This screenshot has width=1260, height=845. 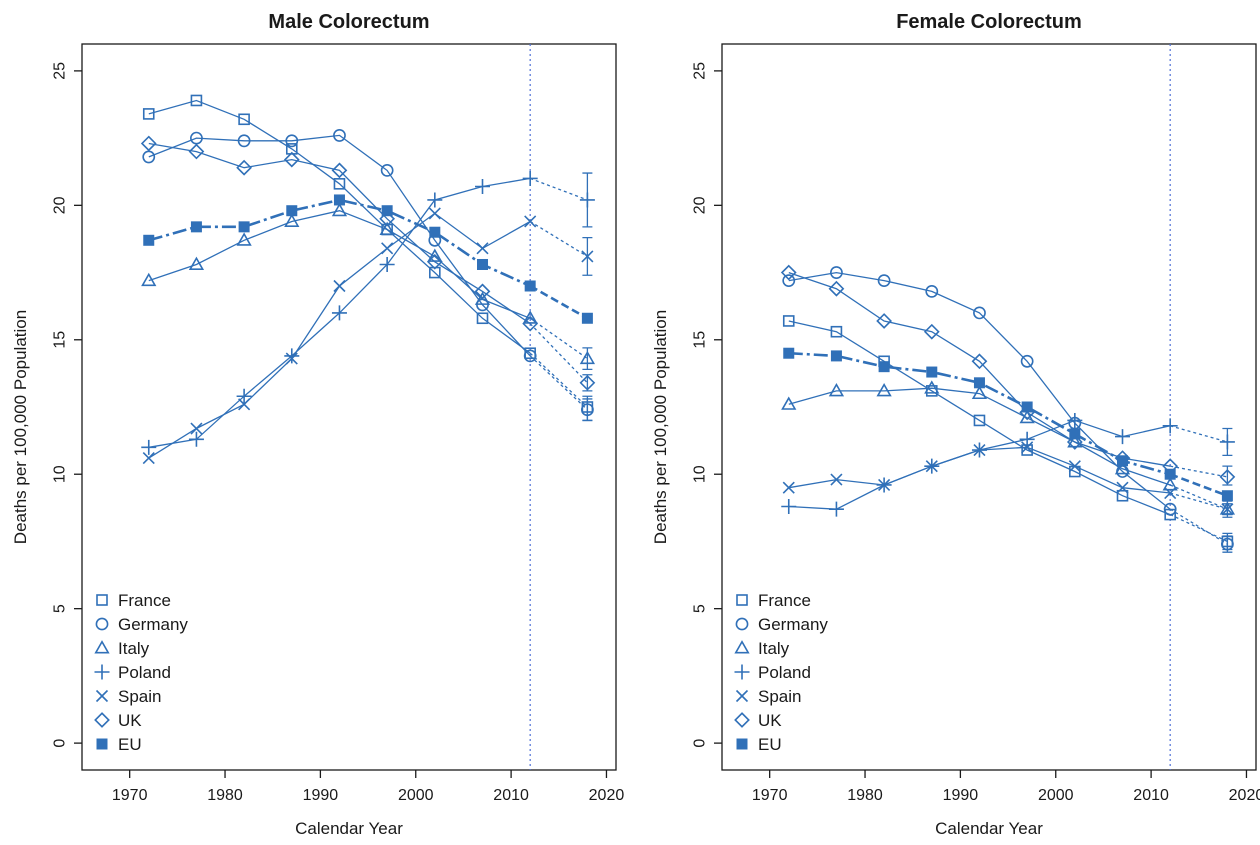 I want to click on x-tick-label: 2000, so click(x=1056, y=795).